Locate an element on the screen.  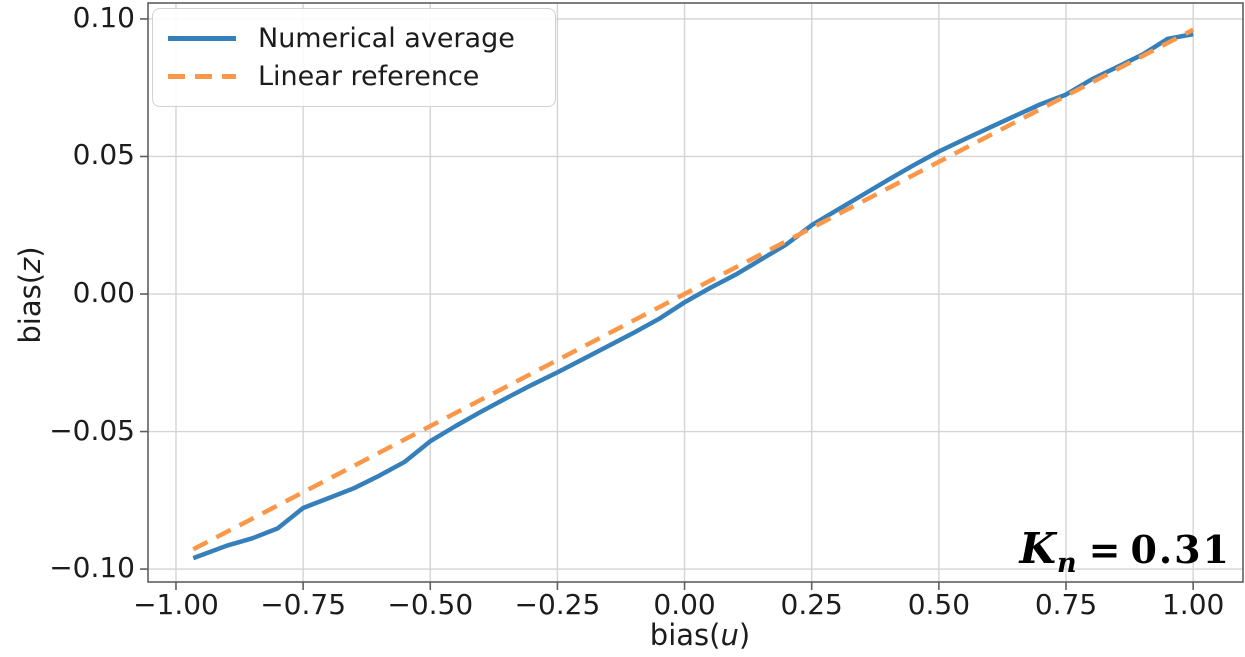
x-tick-label: −0.75 is located at coordinates (303, 604).